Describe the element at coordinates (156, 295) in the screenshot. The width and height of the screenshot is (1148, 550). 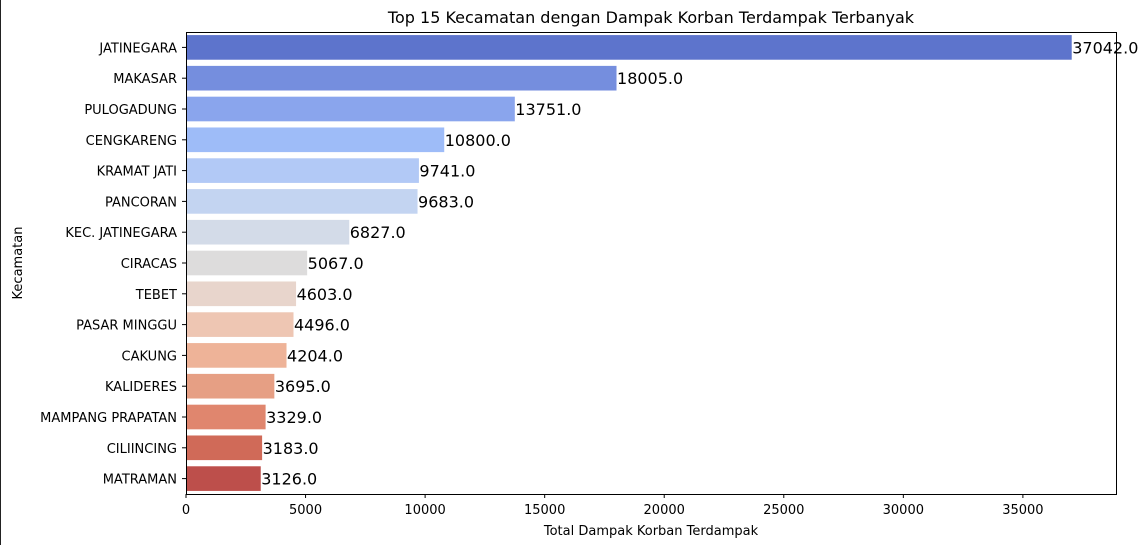
I see `y-tick-label: TEBET` at that location.